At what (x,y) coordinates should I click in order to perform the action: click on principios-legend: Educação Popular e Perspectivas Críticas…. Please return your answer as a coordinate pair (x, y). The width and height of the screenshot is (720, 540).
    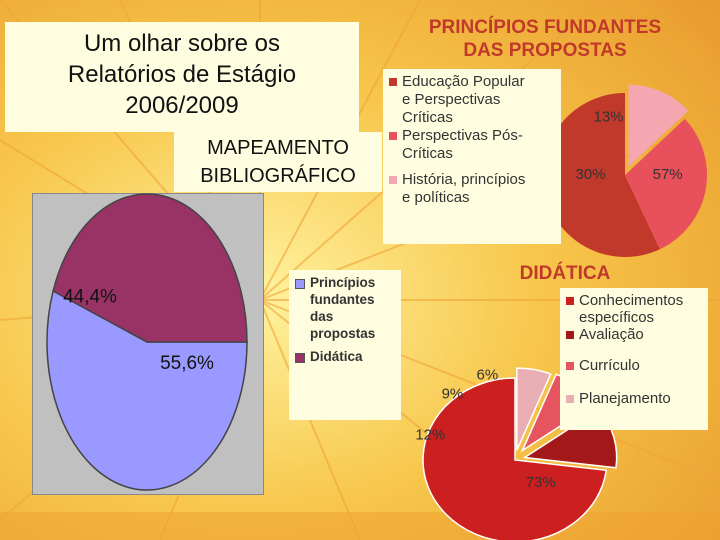
    Looking at the image, I should click on (472, 156).